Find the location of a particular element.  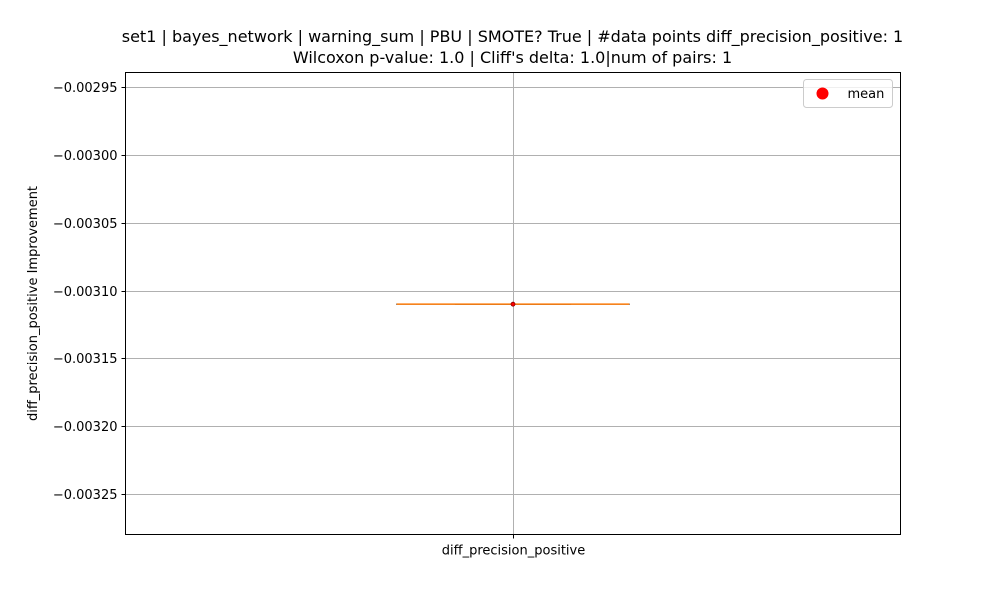

mean-marker is located at coordinates (513, 304).